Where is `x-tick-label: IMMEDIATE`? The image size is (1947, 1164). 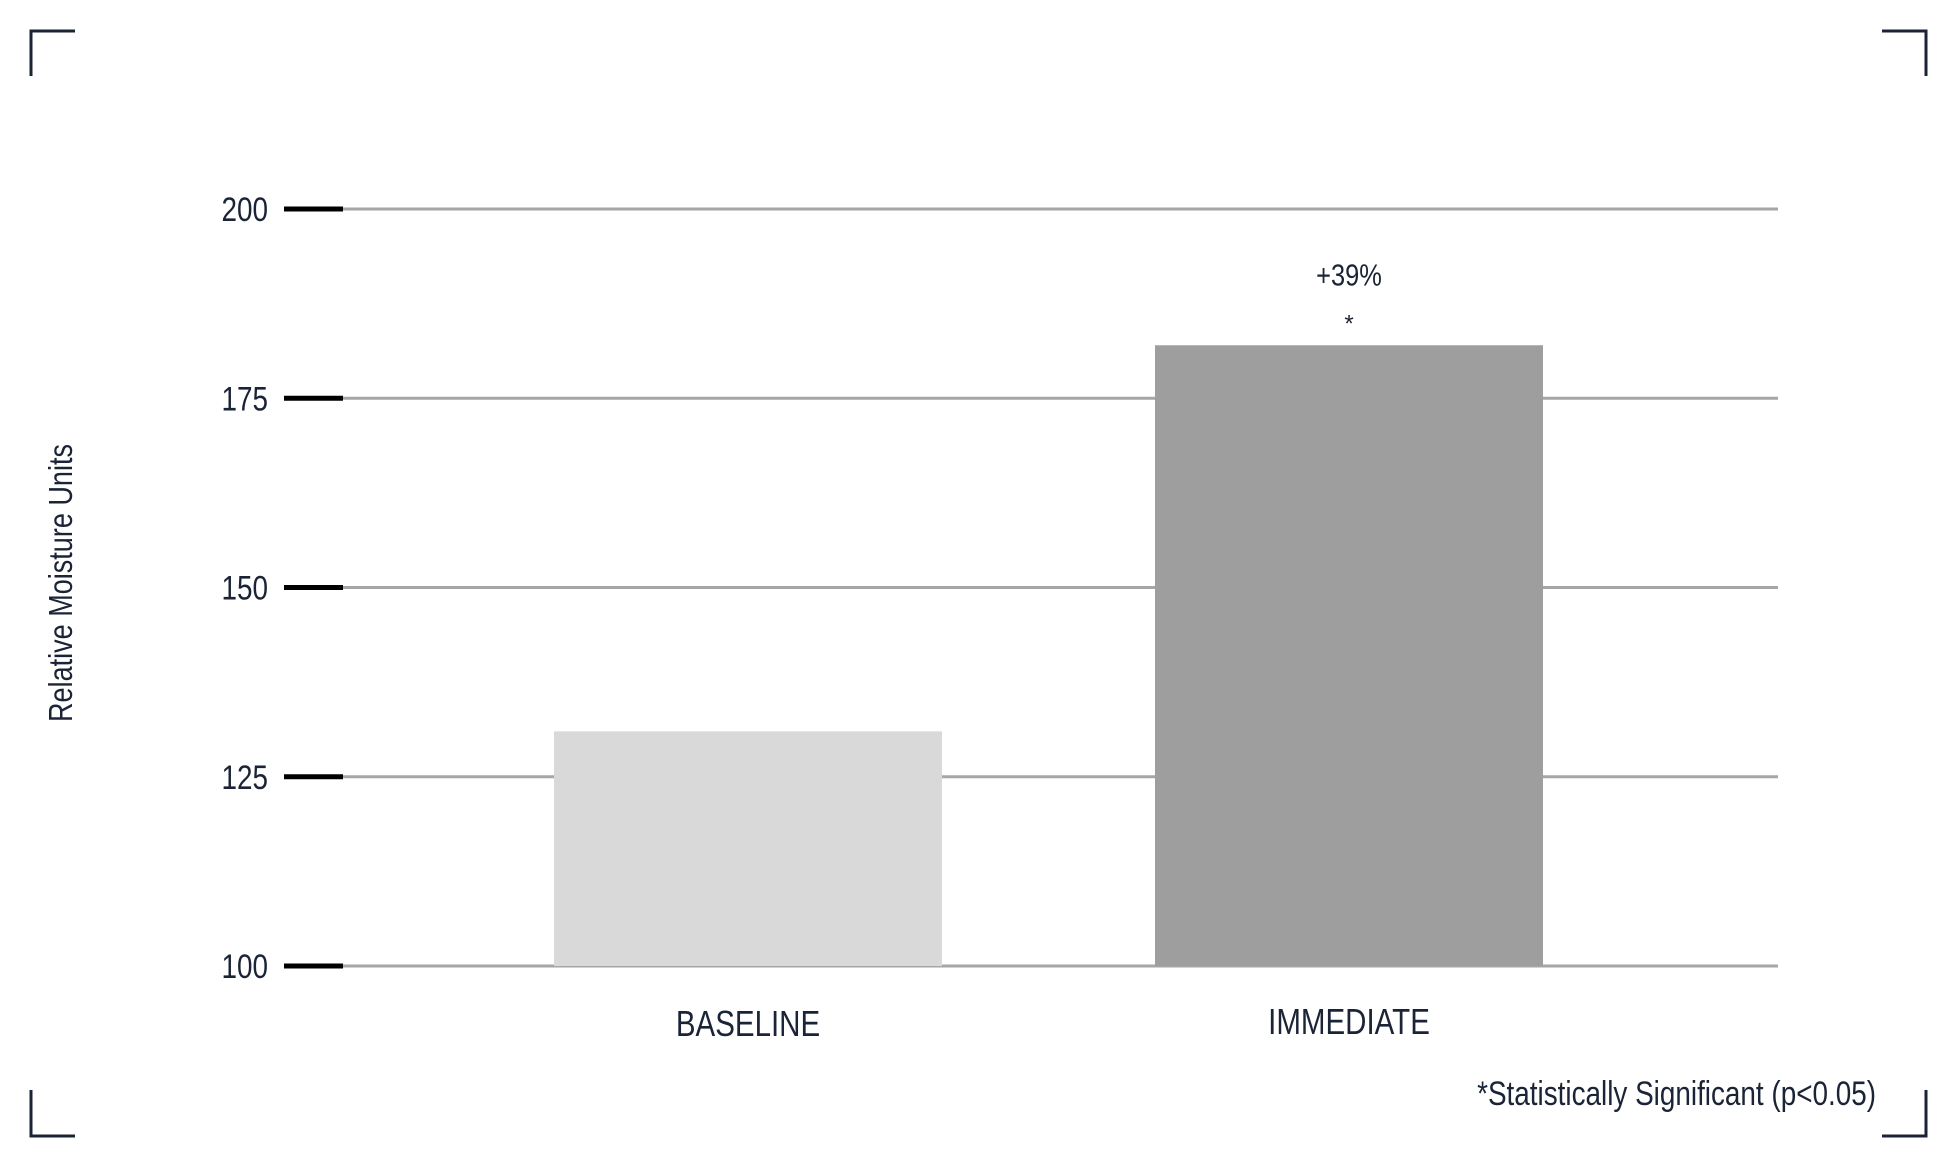 x-tick-label: IMMEDIATE is located at coordinates (1349, 1021).